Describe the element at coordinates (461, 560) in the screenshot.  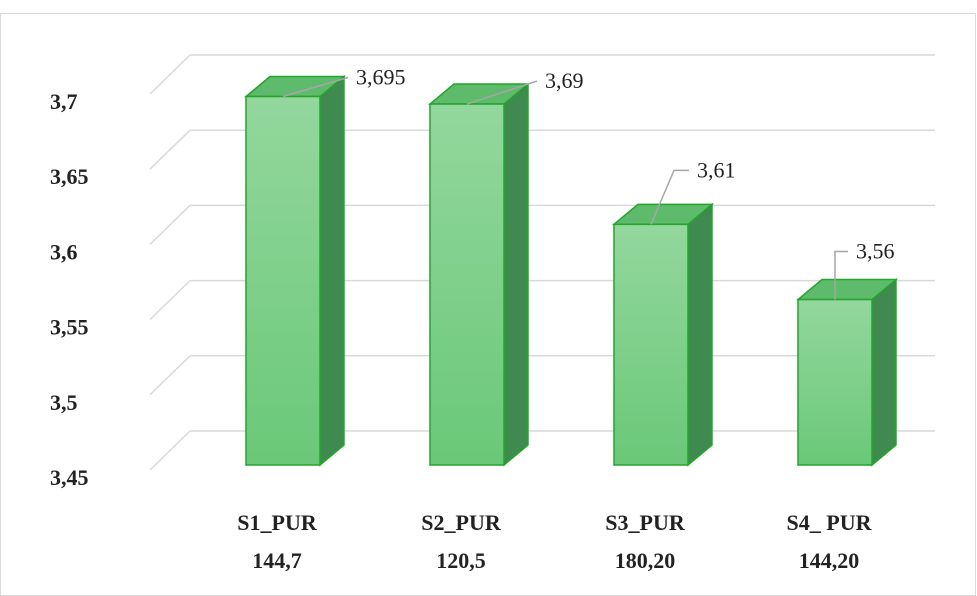
I see `x-tick-label: 120,5` at that location.